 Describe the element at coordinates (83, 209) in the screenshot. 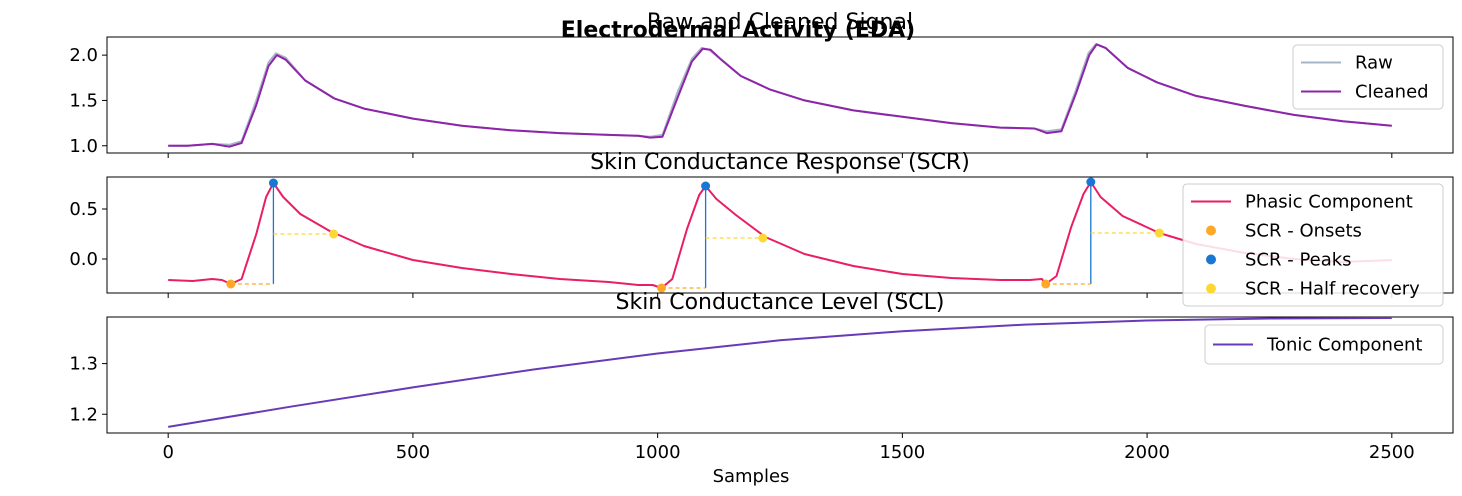

I see `y-tick-label: 0.5` at that location.